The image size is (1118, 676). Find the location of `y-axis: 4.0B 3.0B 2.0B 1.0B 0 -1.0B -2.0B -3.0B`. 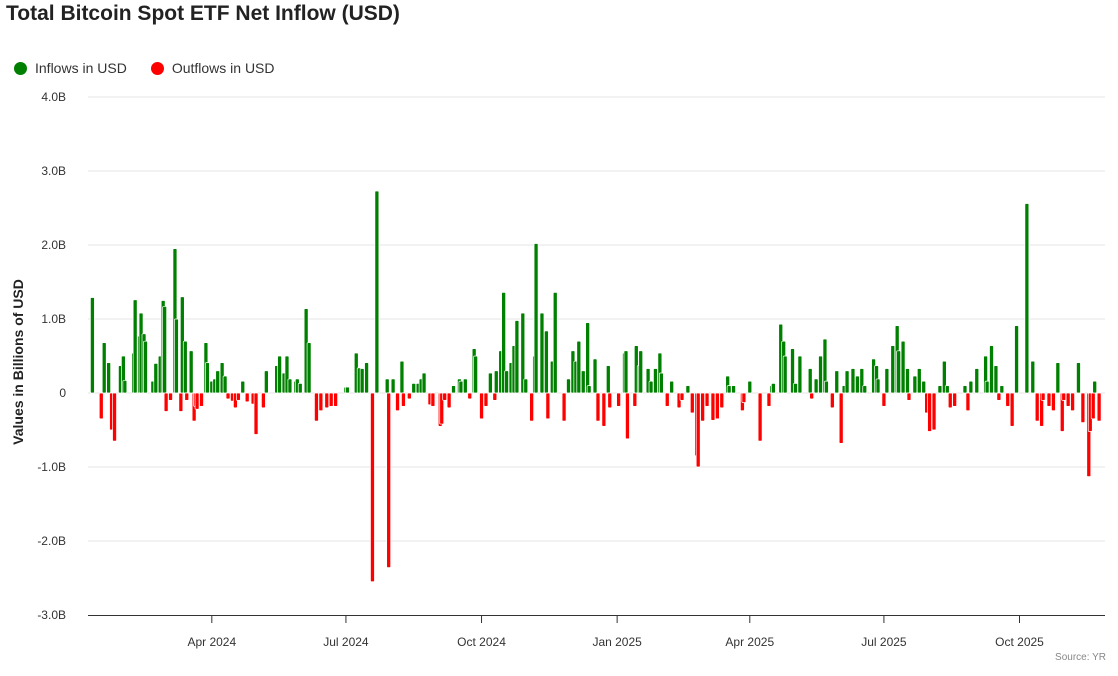

y-axis: 4.0B 3.0B 2.0B 1.0B 0 -1.0B -2.0B -3.0B is located at coordinates (51, 356).